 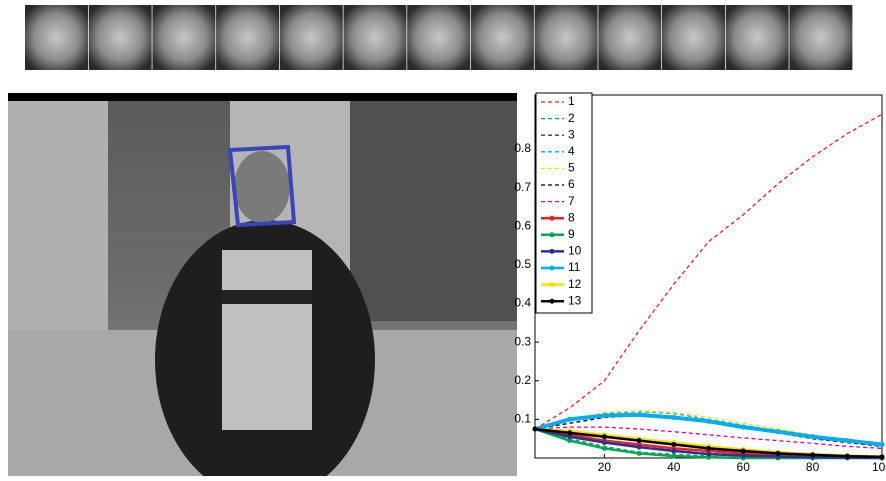 What do you see at coordinates (522, 264) in the screenshot?
I see `y-tick-label: 0.5` at bounding box center [522, 264].